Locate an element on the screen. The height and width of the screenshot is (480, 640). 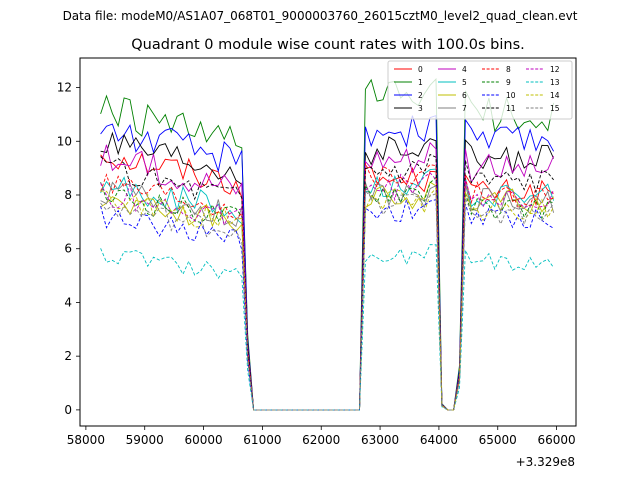
y-tick-label: 2 is located at coordinates (68, 356).